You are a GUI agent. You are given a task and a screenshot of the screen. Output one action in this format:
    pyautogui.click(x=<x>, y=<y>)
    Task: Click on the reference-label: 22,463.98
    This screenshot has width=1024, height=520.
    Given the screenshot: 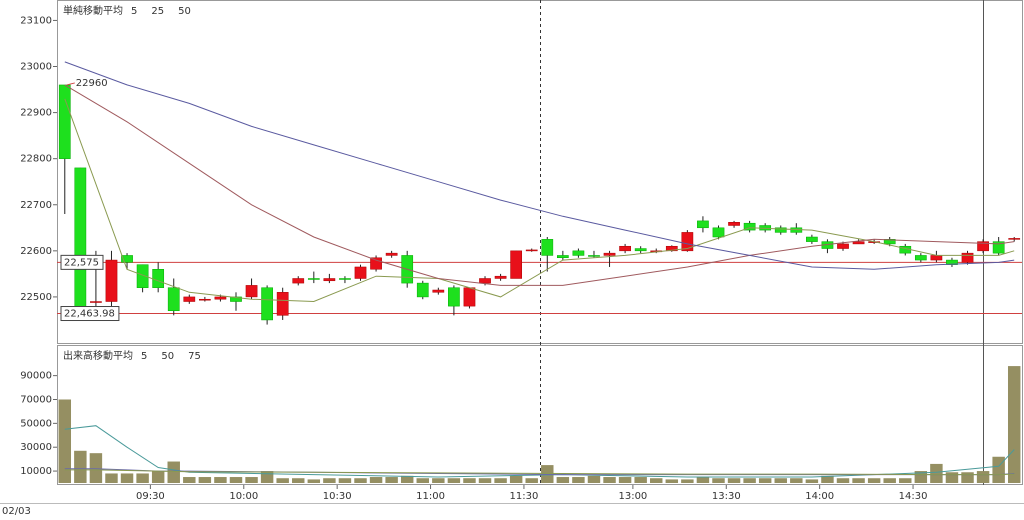 What is the action you would take?
    pyautogui.click(x=89, y=314)
    